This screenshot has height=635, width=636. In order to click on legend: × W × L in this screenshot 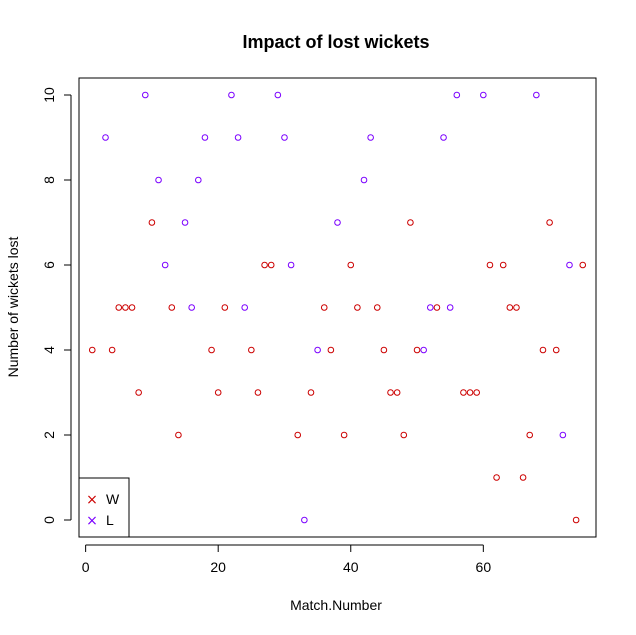, I will do `click(104, 507)`.